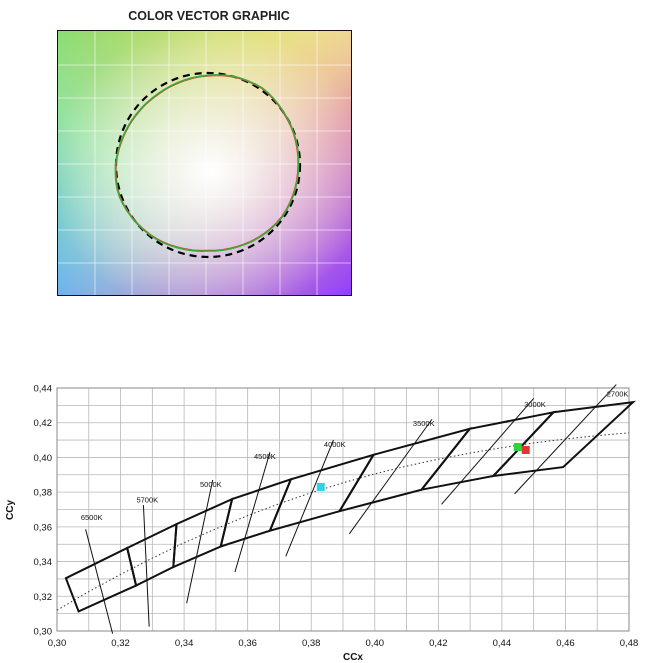 This screenshot has width=653, height=663. Describe the element at coordinates (43, 597) in the screenshot. I see `y-tick-label: 0,32` at that location.